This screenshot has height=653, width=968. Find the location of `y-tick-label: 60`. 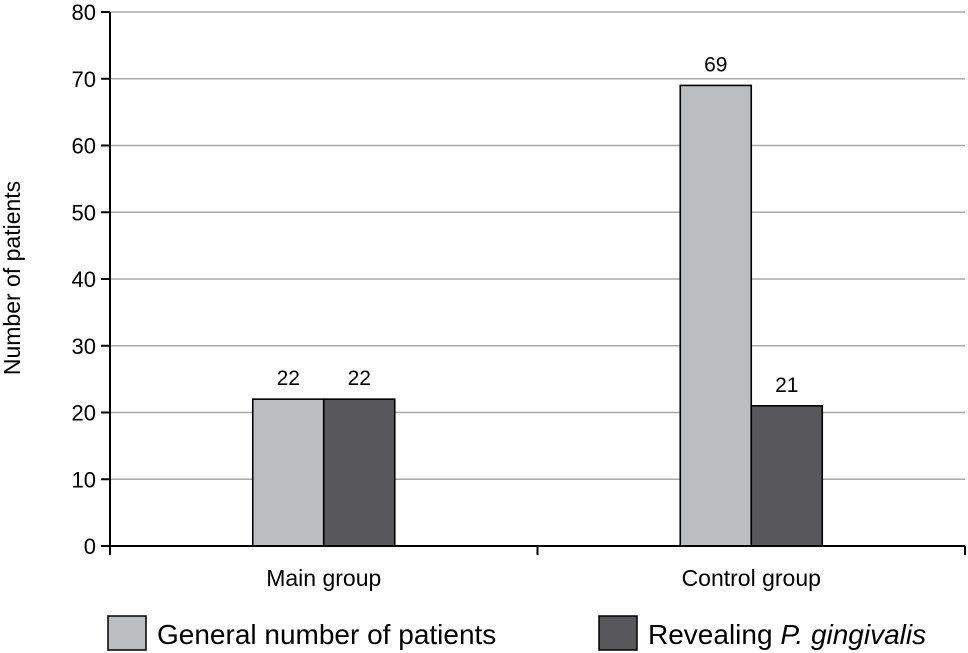

y-tick-label: 60 is located at coordinates (84, 146).